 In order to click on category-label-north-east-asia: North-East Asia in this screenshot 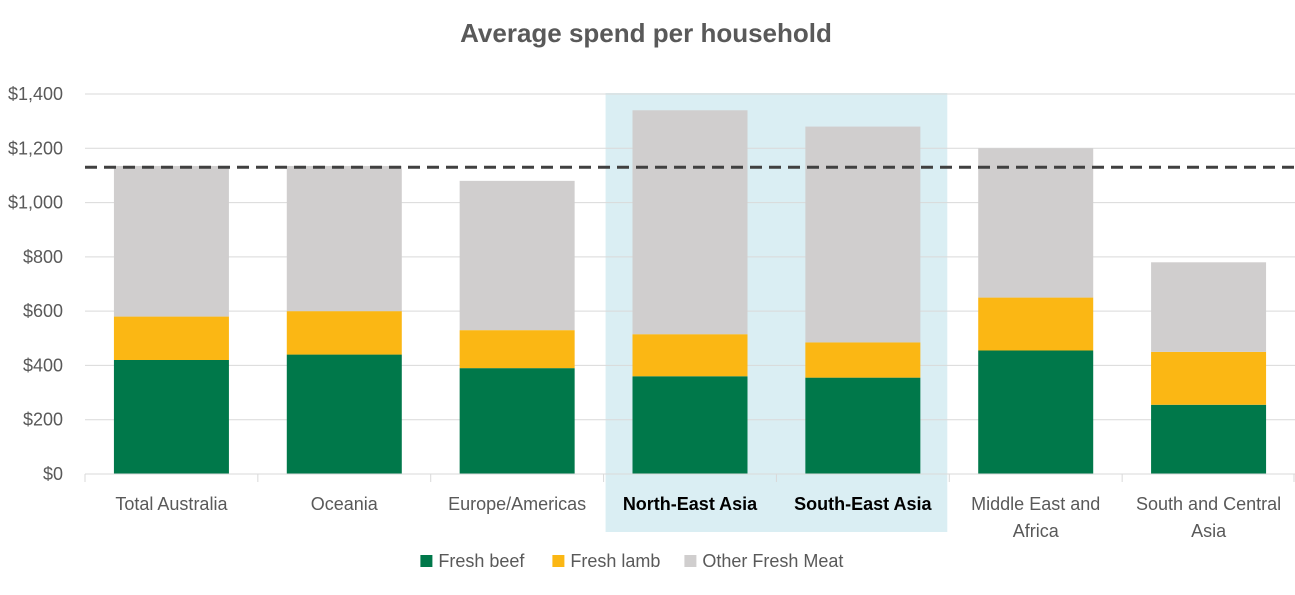, I will do `click(690, 504)`.